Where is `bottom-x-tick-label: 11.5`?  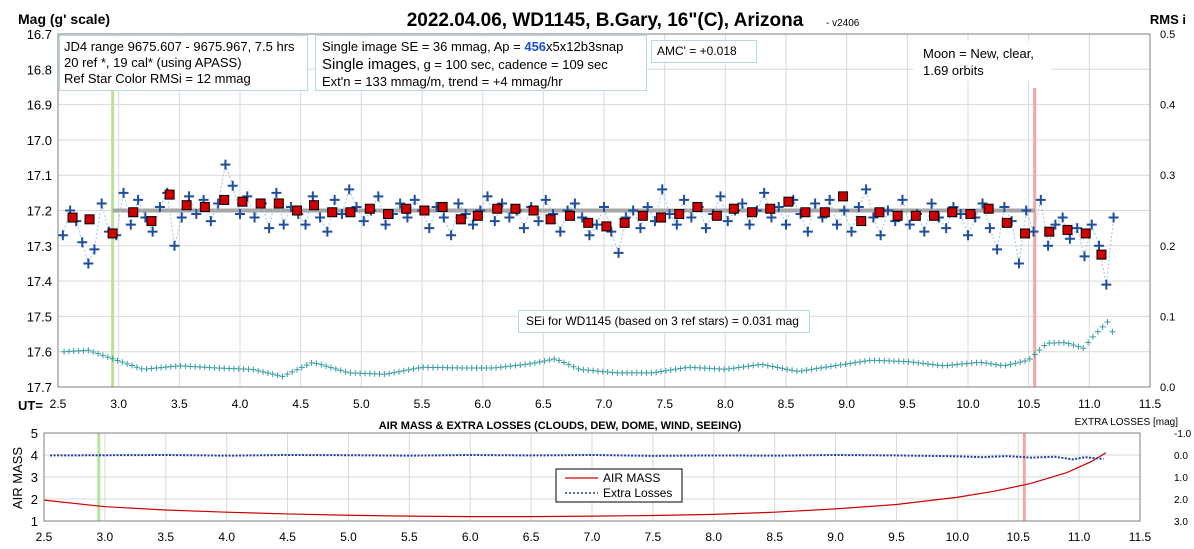 bottom-x-tick-label: 11.5 is located at coordinates (1140, 537).